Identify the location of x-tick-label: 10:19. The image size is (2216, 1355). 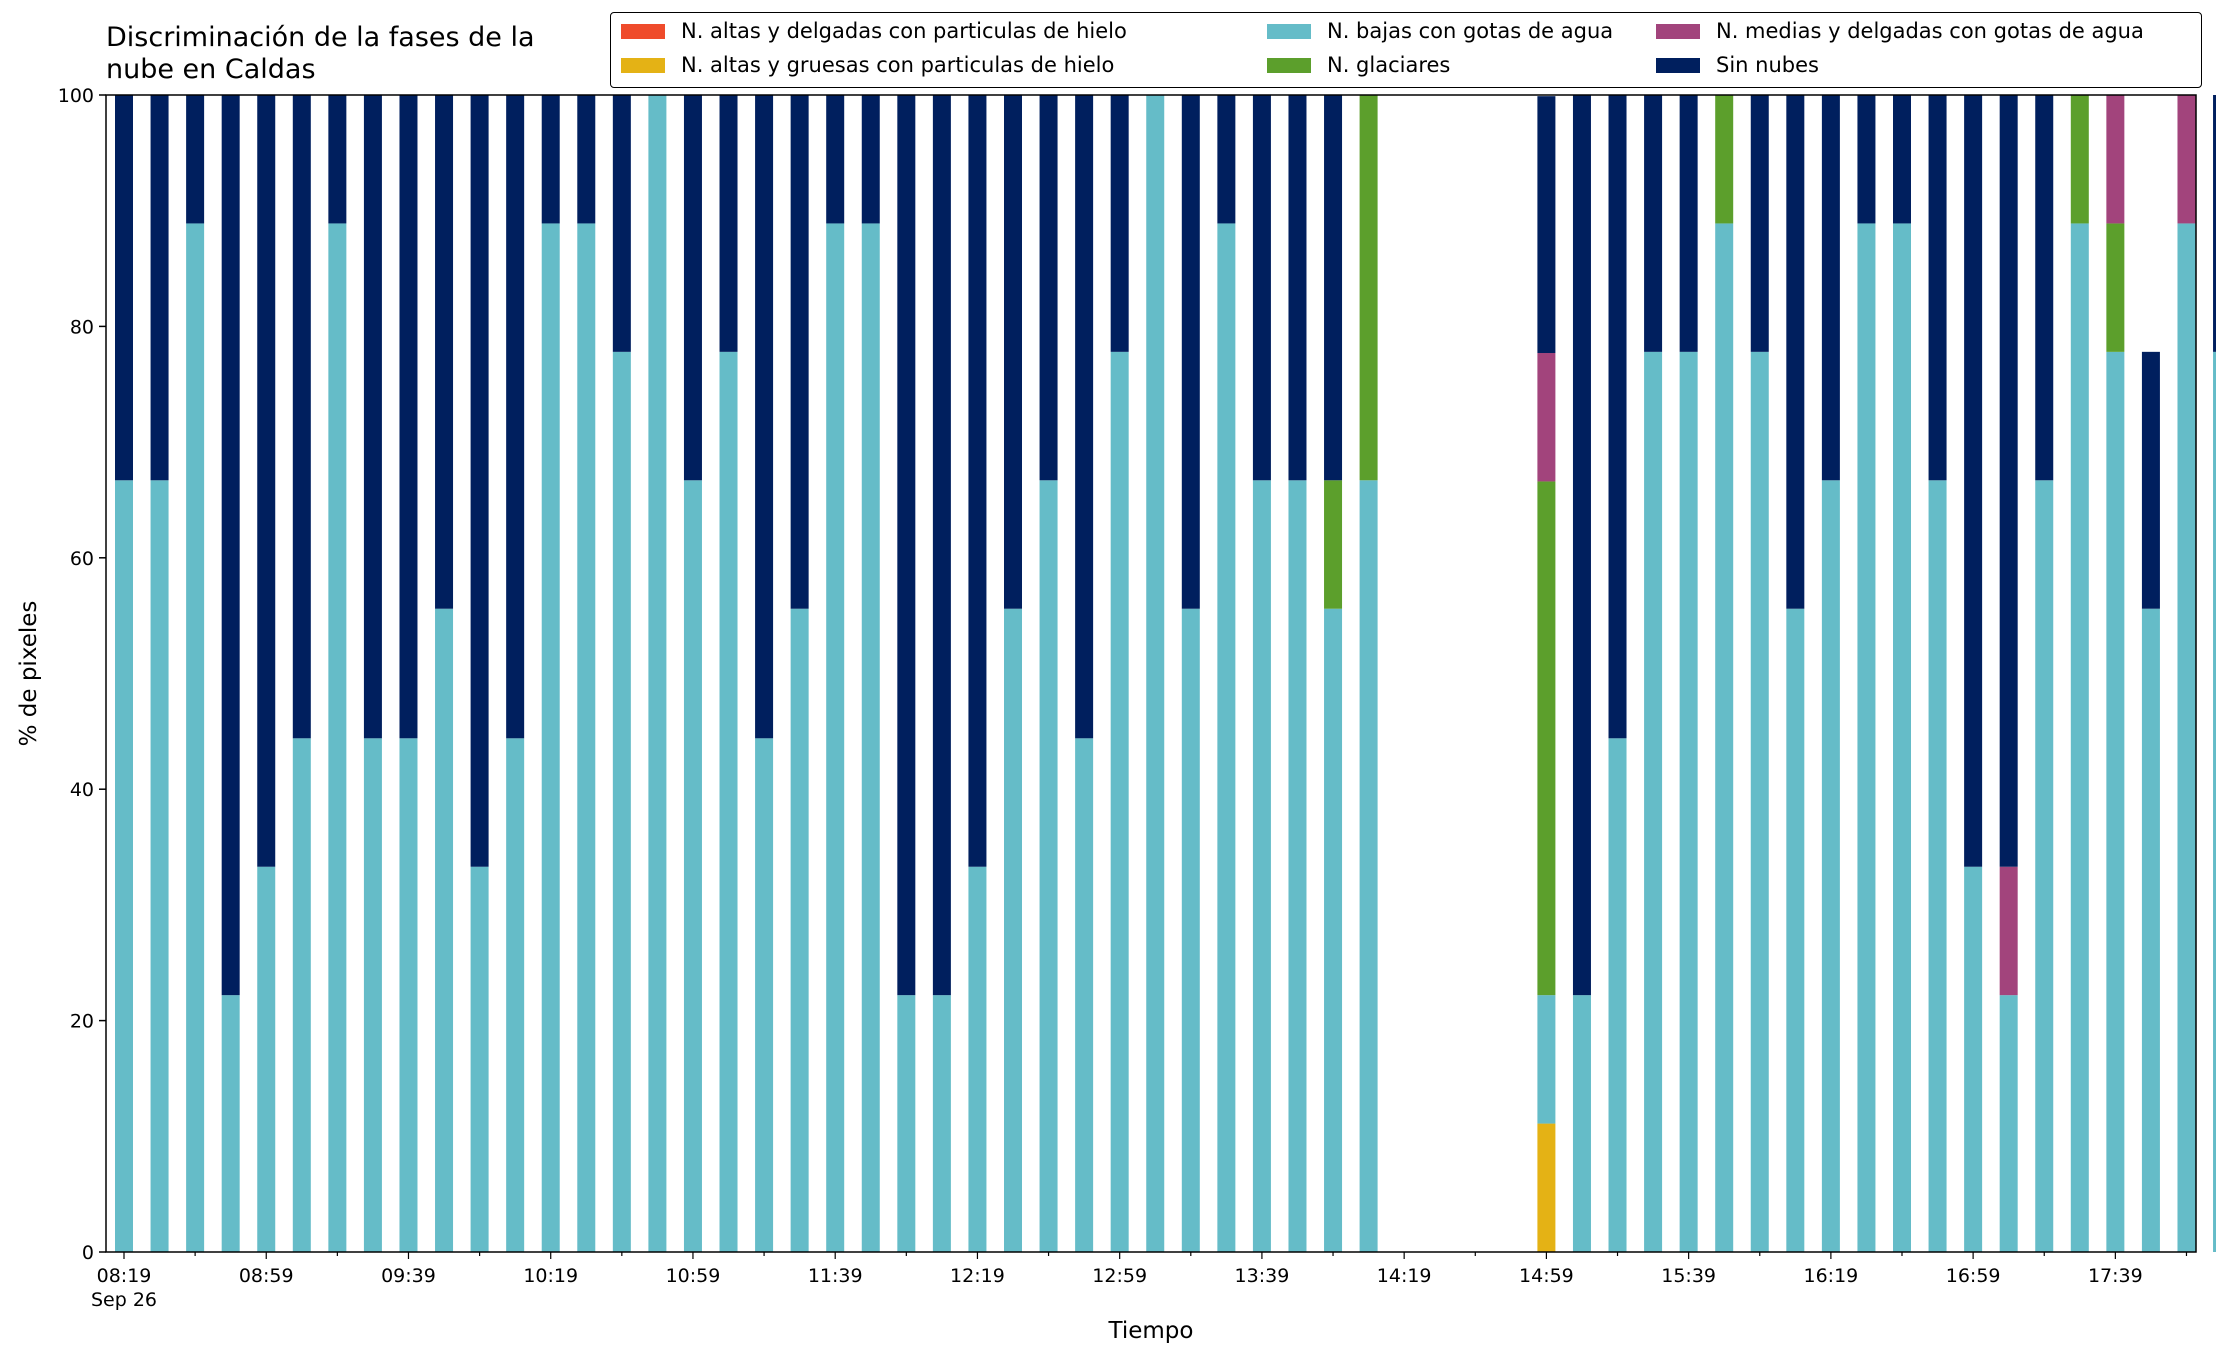
(550, 1276).